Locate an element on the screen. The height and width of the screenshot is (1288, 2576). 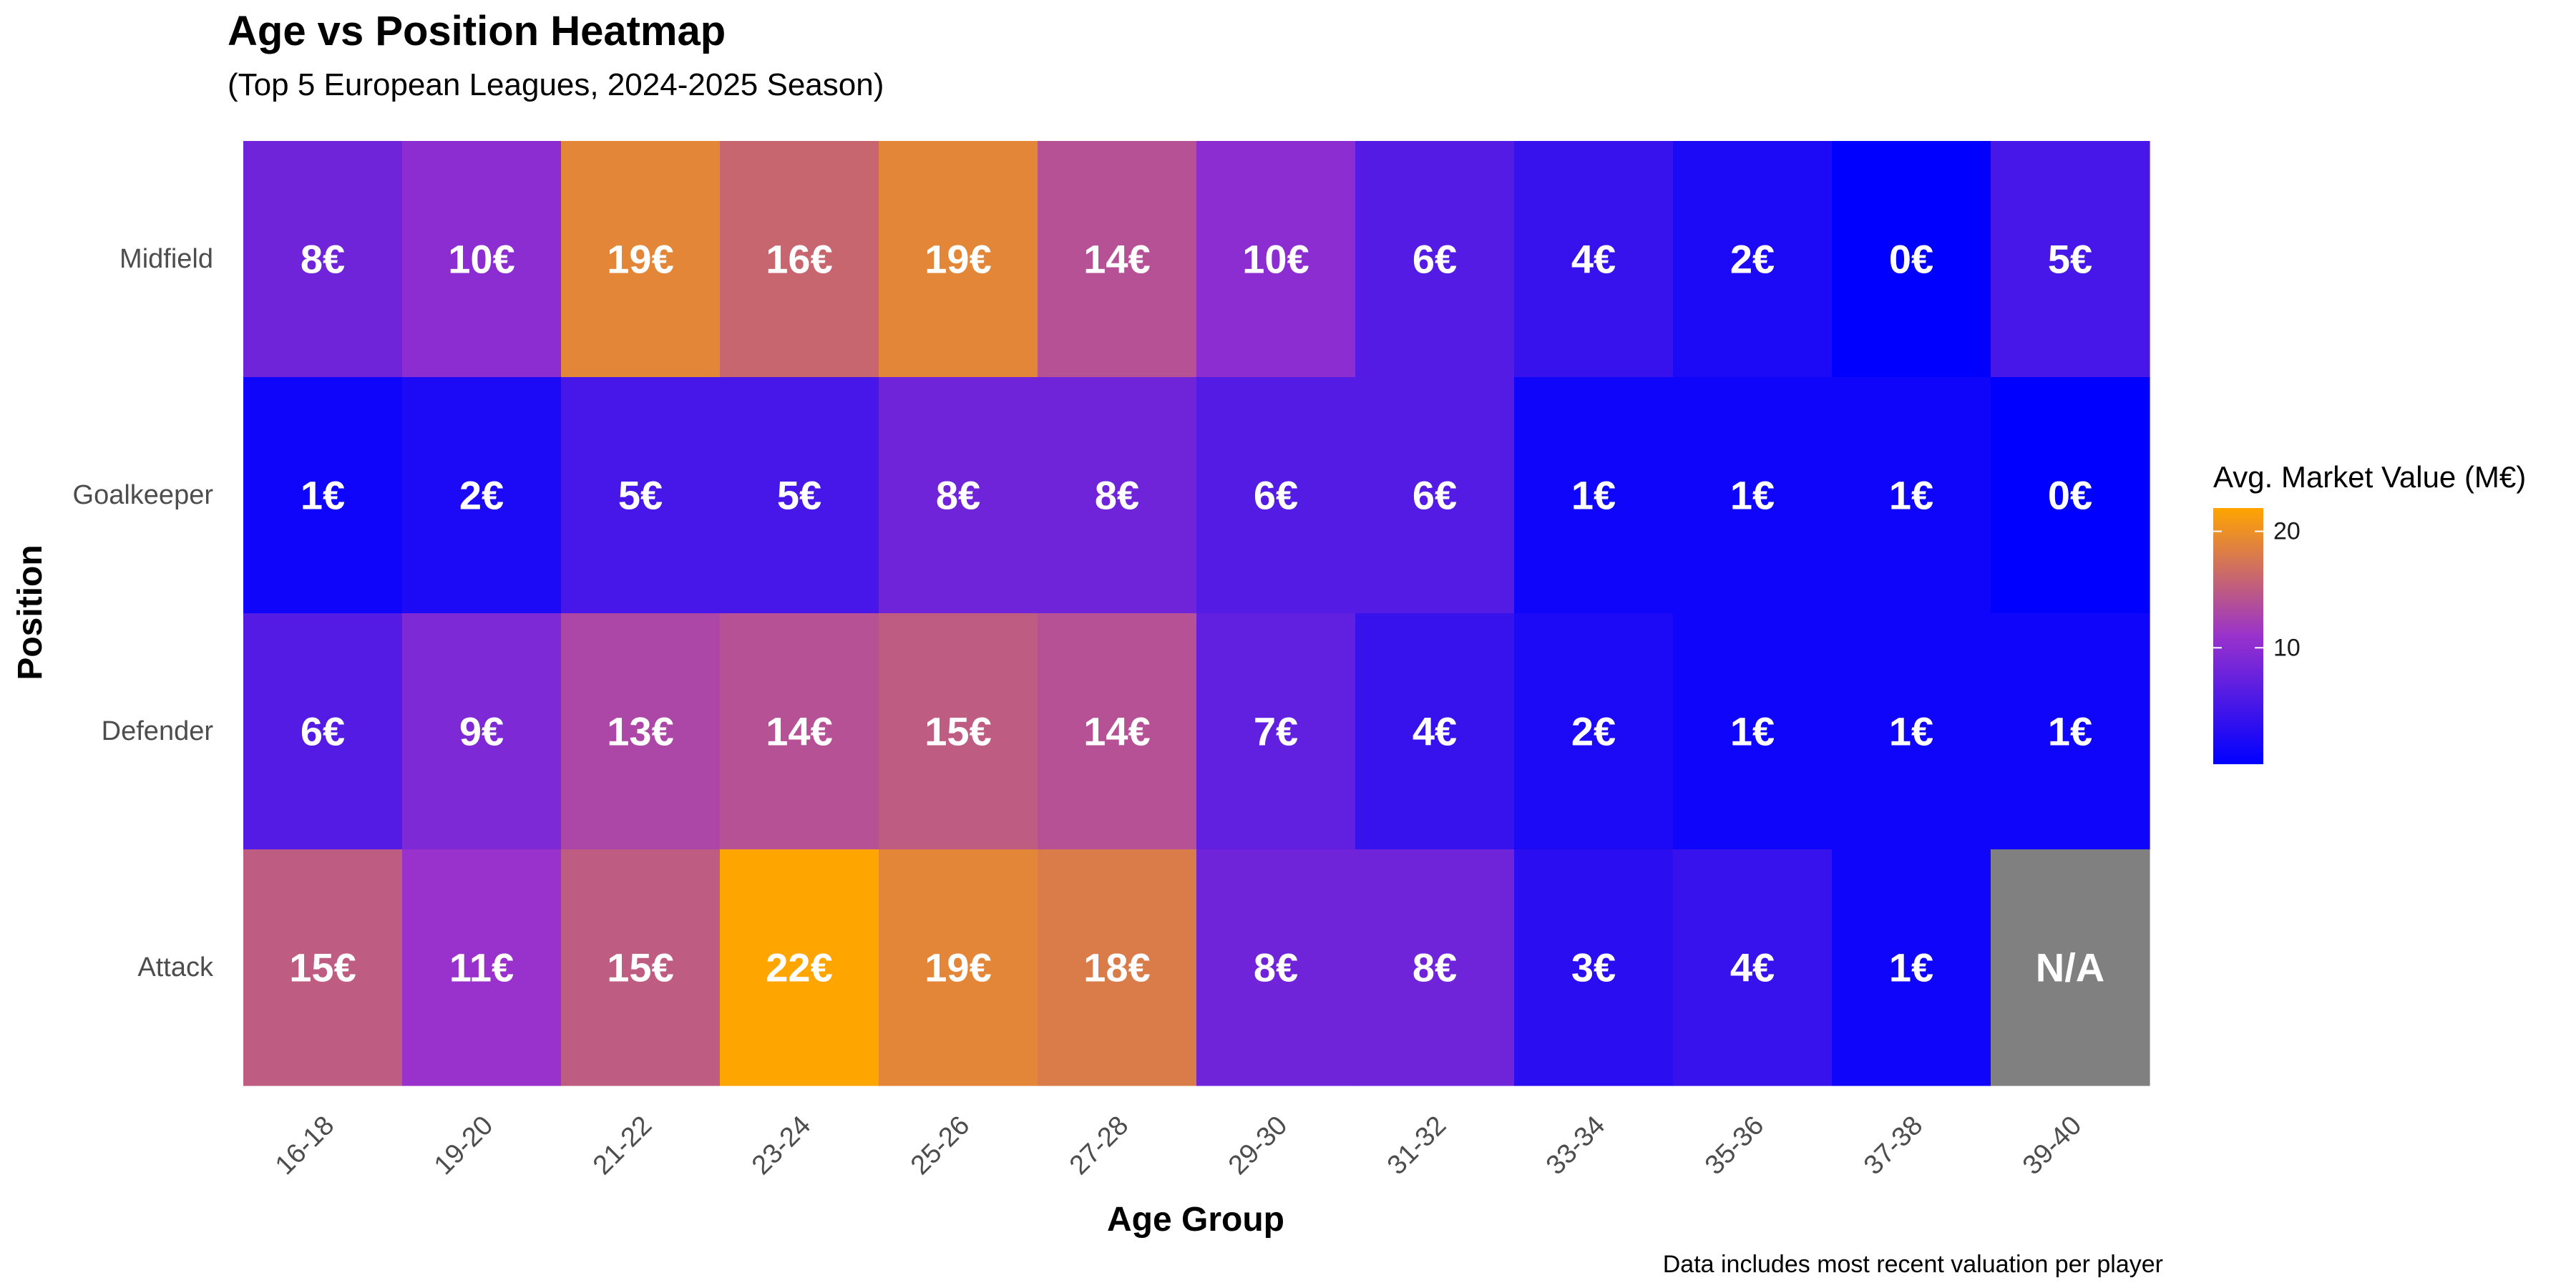
y-tick-label: Attack is located at coordinates (175, 967).